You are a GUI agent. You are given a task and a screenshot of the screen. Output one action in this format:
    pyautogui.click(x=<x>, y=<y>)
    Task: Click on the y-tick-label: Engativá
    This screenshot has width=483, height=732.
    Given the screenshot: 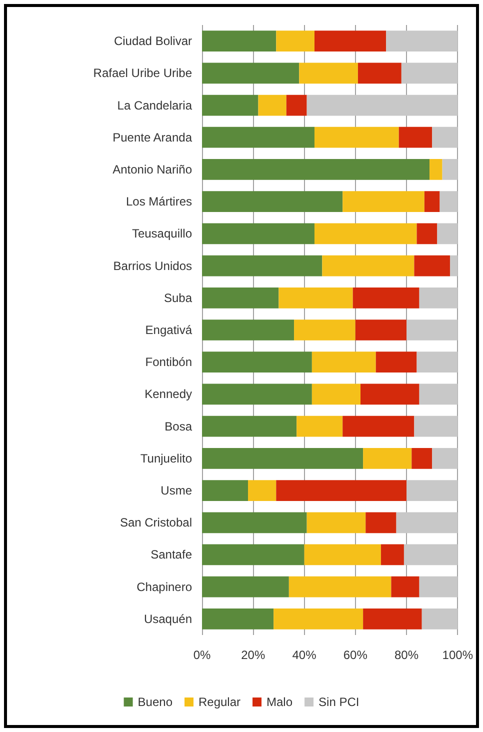 What is the action you would take?
    pyautogui.click(x=168, y=330)
    